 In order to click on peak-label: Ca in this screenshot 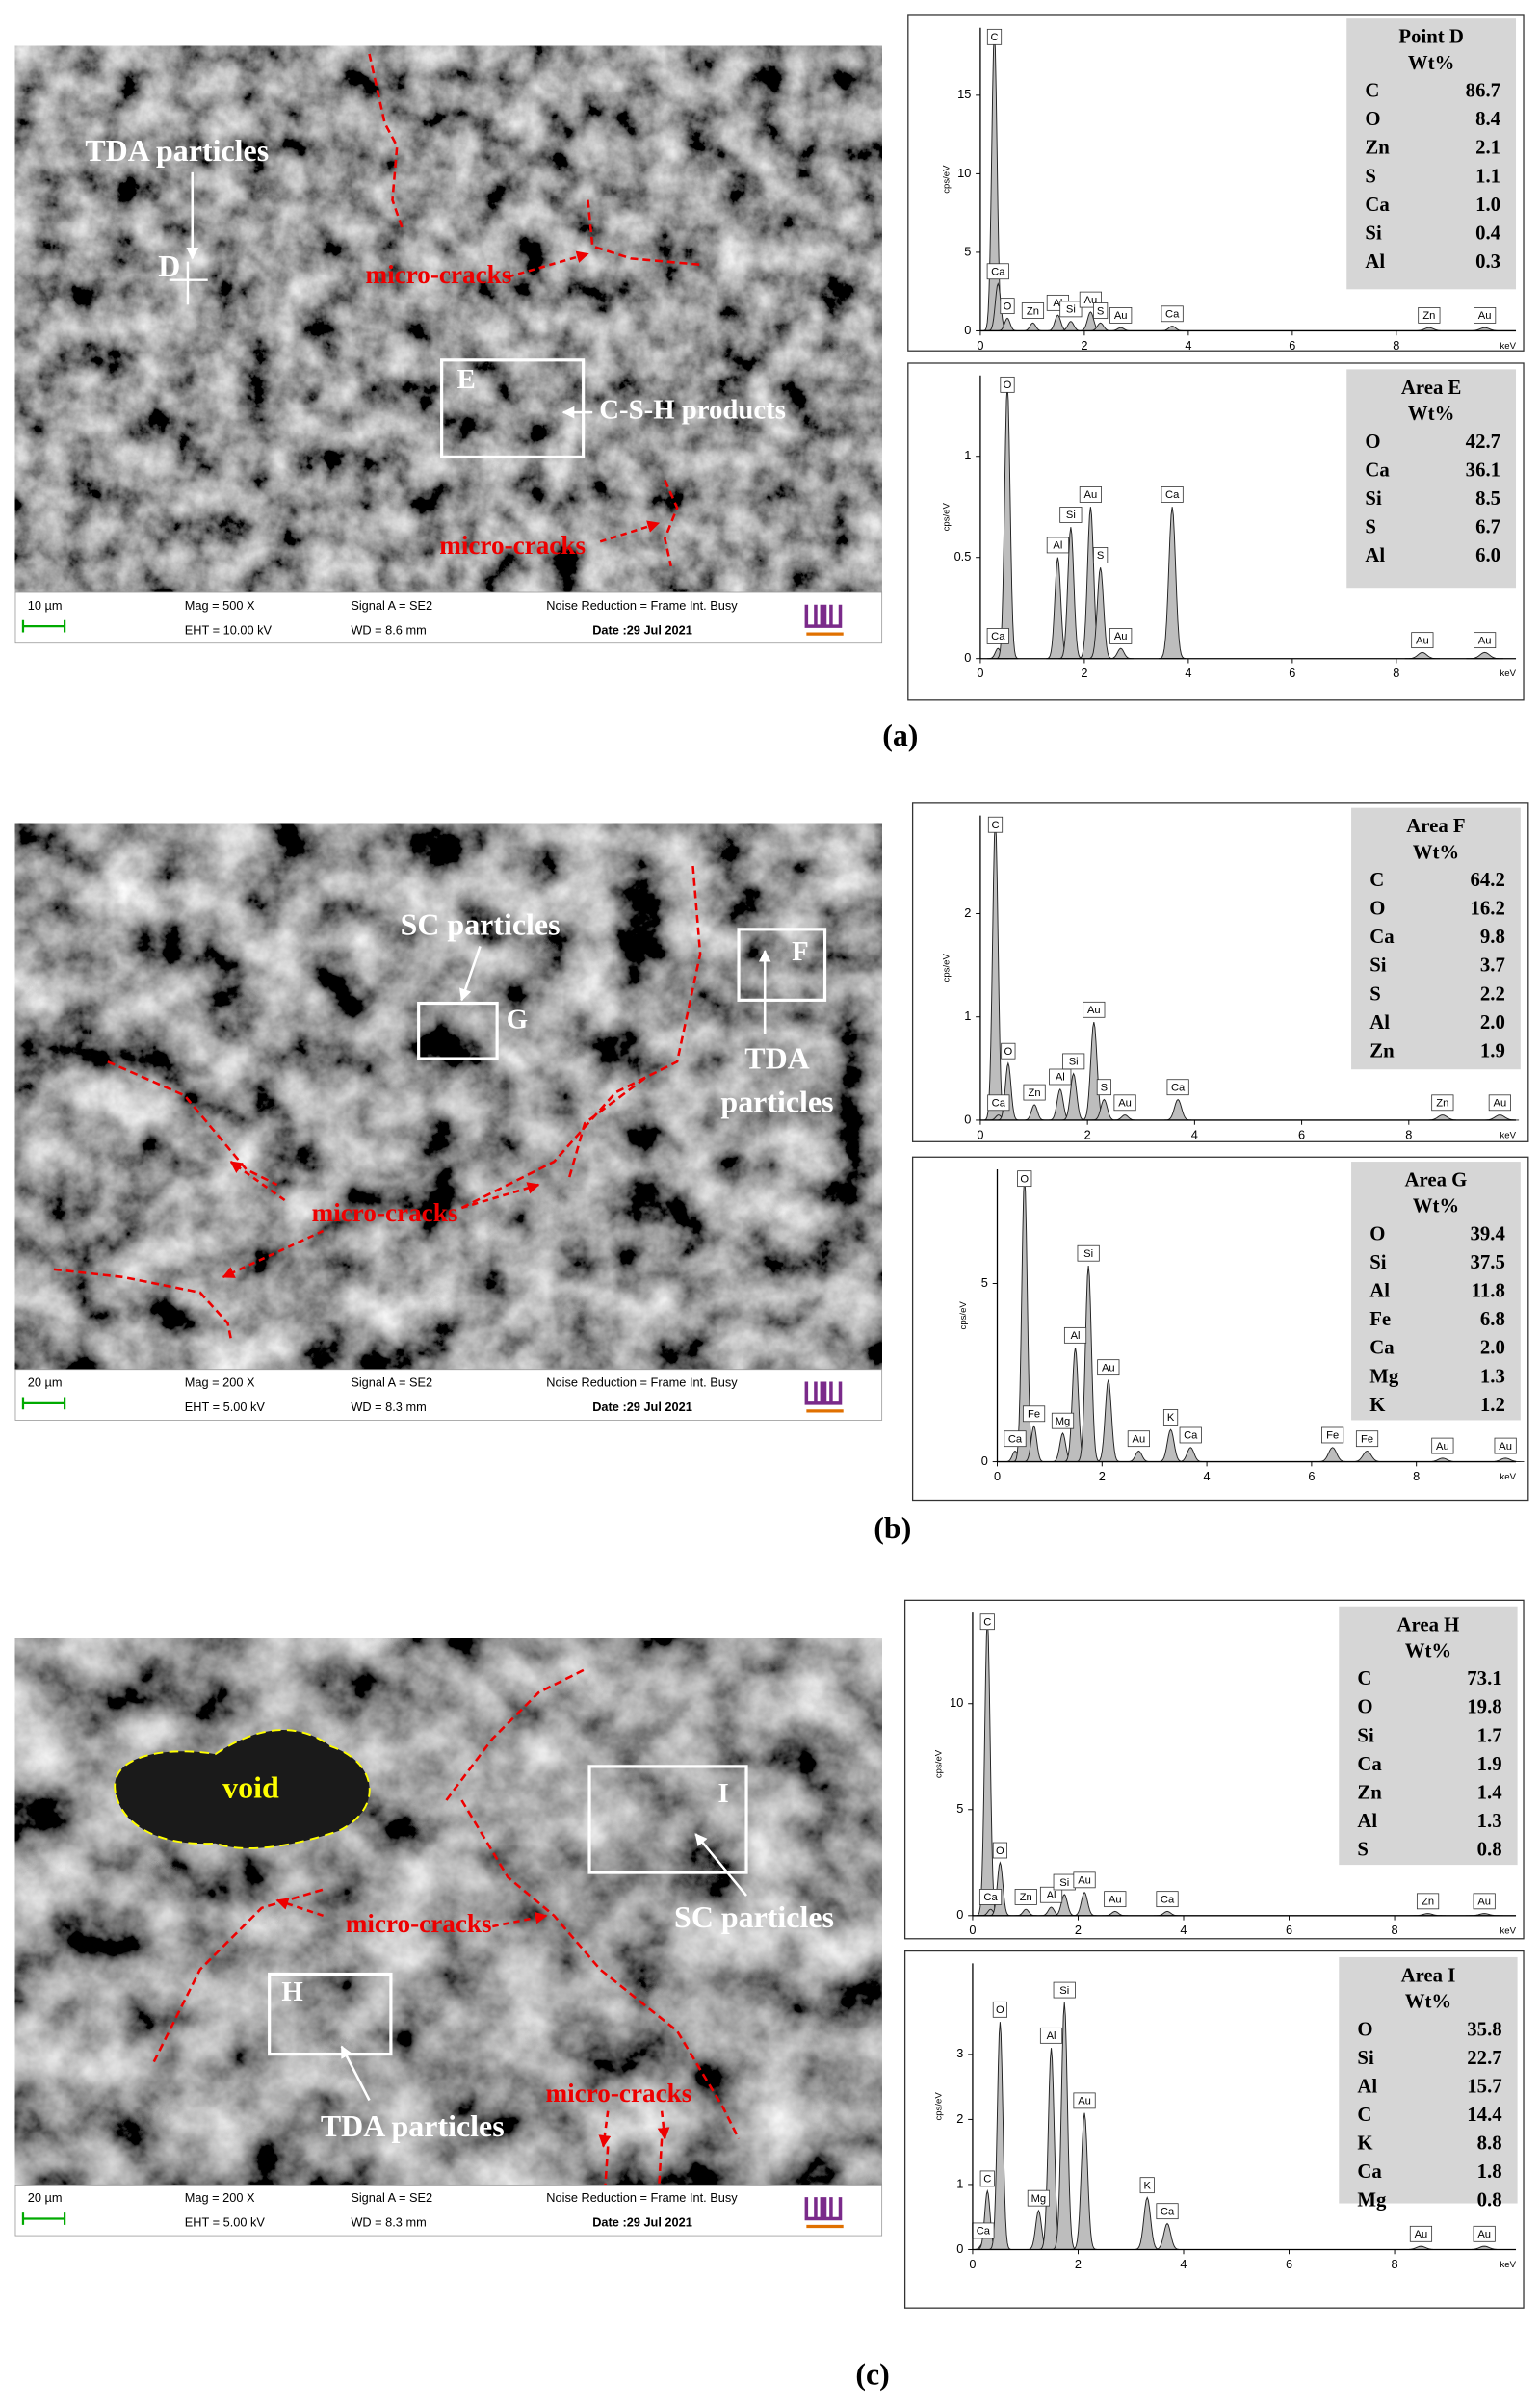, I will do `click(1168, 2211)`.